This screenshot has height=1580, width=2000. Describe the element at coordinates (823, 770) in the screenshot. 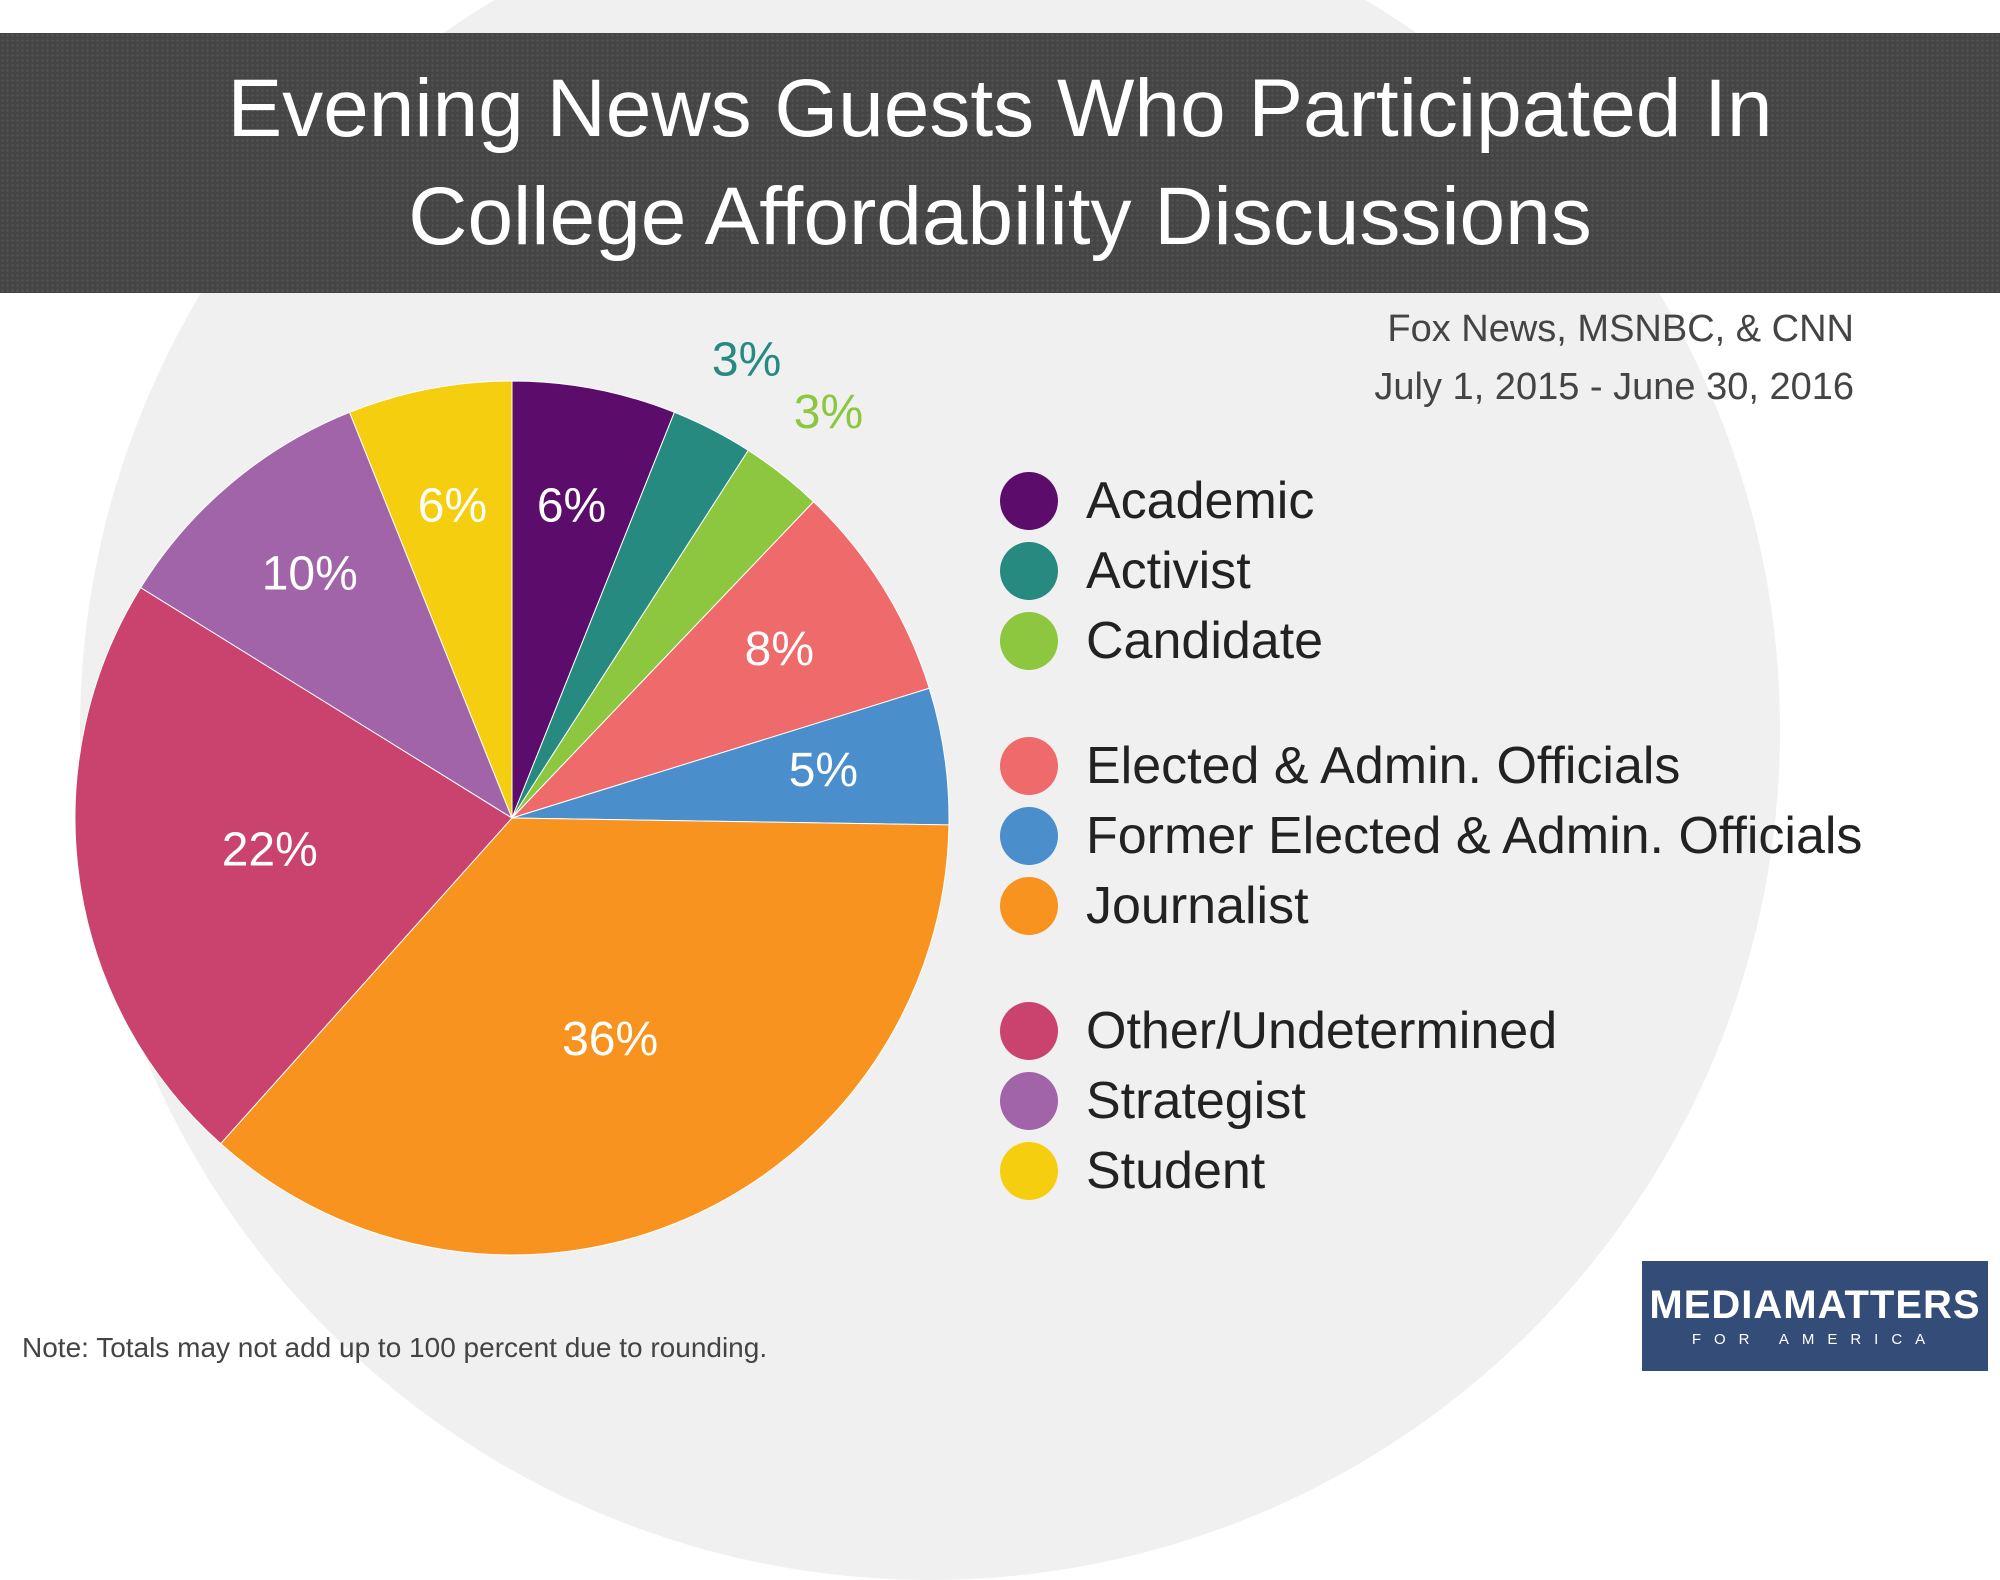

I see `data-label-former-elected-admin-officials: 5%` at that location.